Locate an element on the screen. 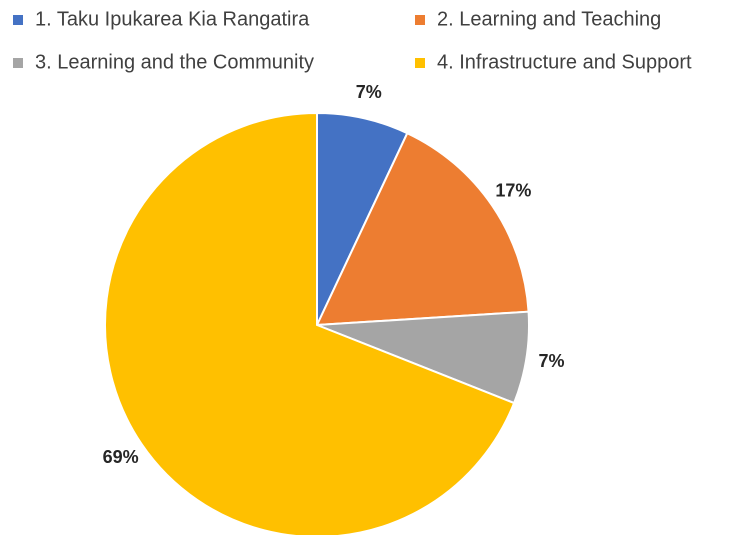 The width and height of the screenshot is (743, 535). legend-label: 4. Infrastructure and Support is located at coordinates (564, 62).